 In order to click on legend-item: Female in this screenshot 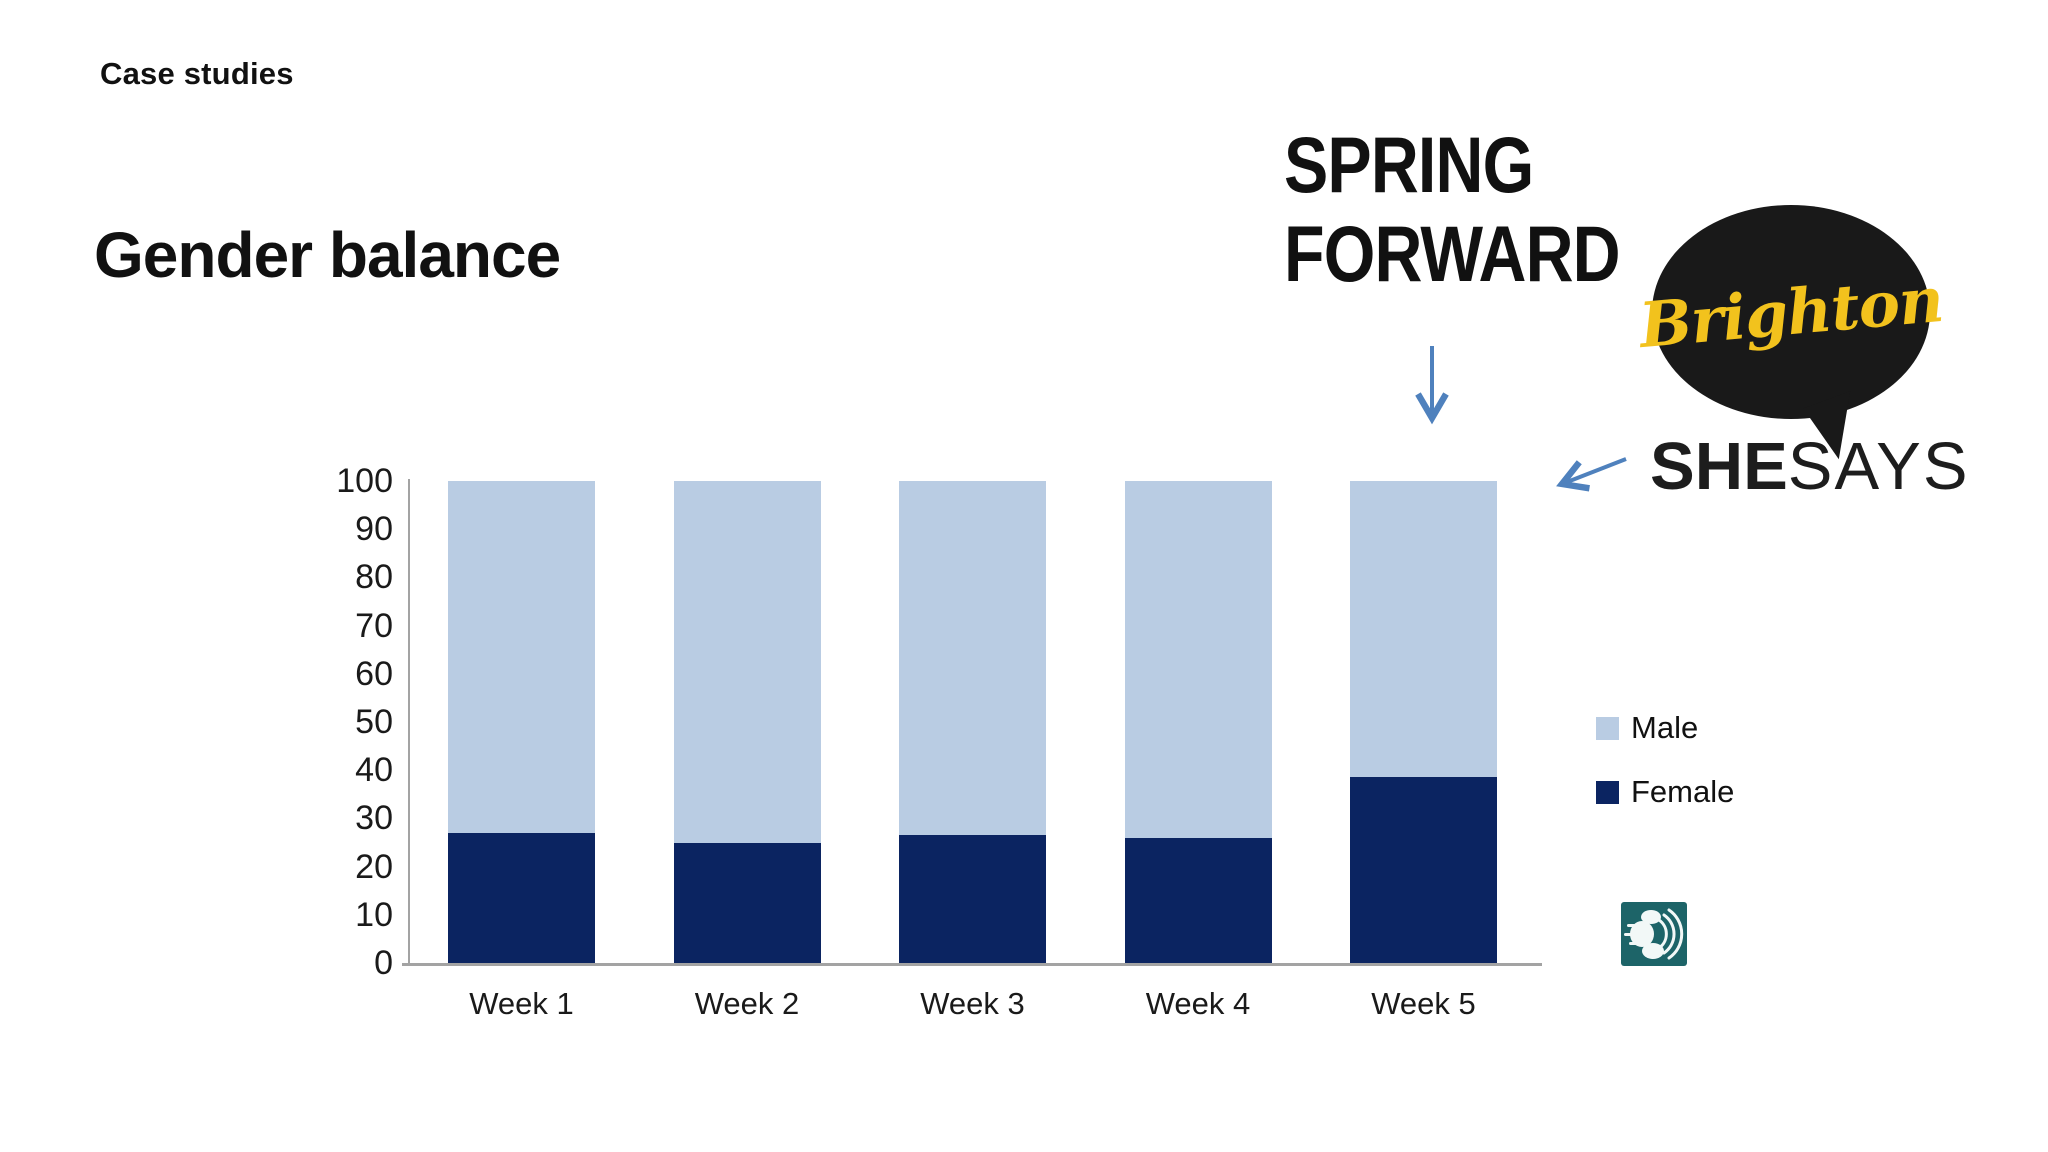, I will do `click(1665, 792)`.